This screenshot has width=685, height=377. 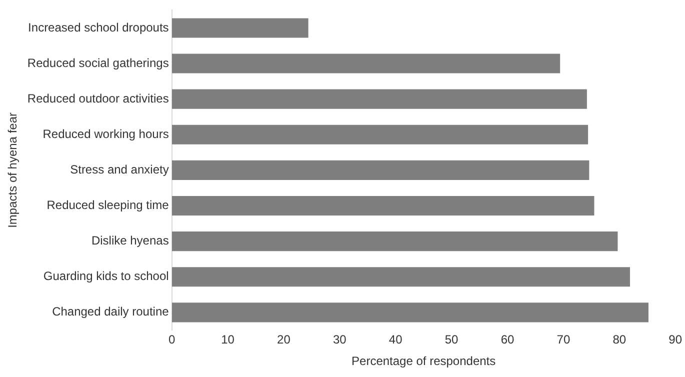 What do you see at coordinates (619, 339) in the screenshot?
I see `x-tick-label: 80` at bounding box center [619, 339].